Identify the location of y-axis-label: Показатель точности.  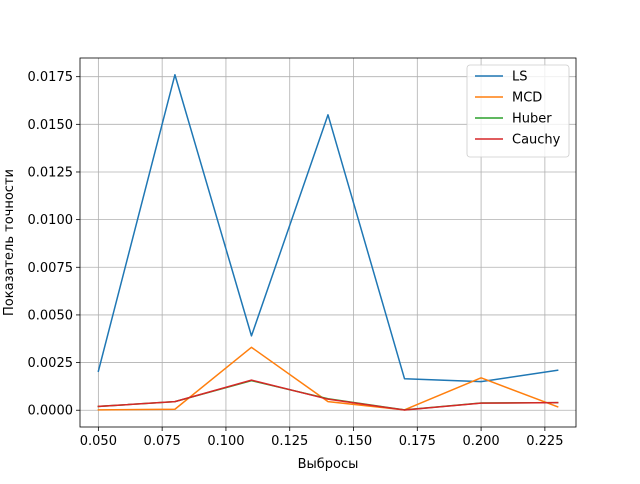
(9, 242).